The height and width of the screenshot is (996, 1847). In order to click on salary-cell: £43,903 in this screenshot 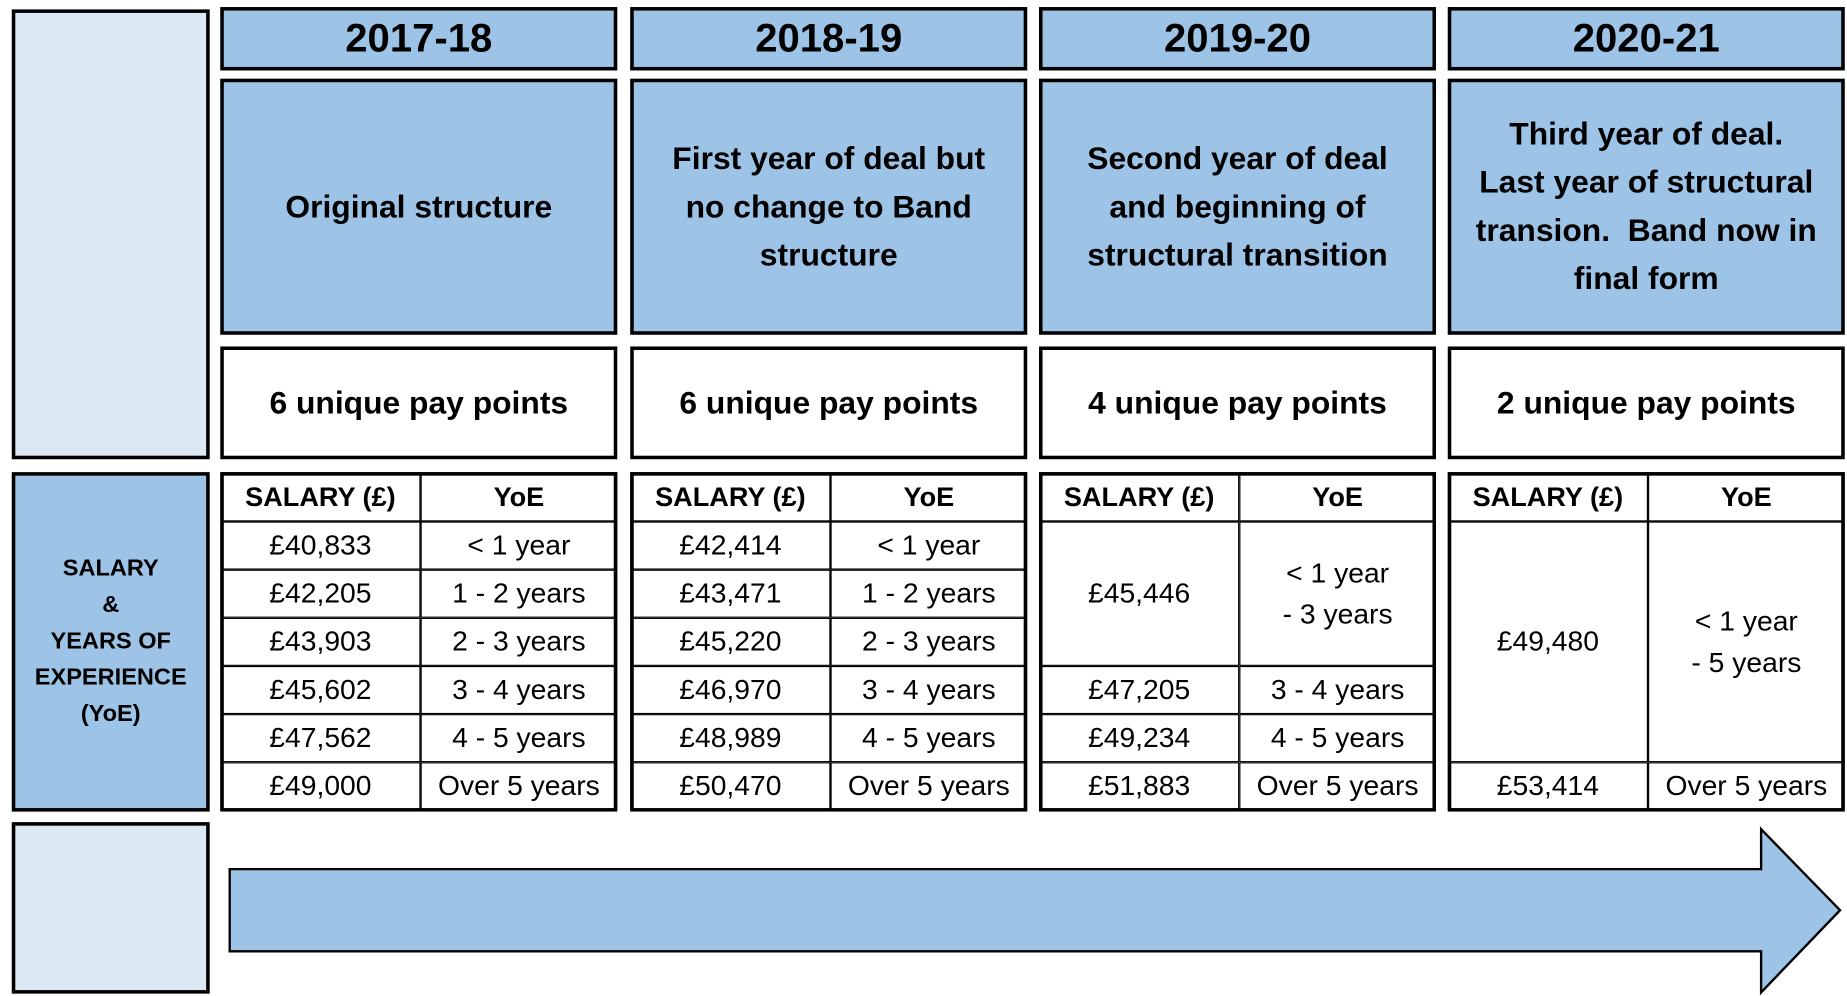, I will do `click(320, 641)`.